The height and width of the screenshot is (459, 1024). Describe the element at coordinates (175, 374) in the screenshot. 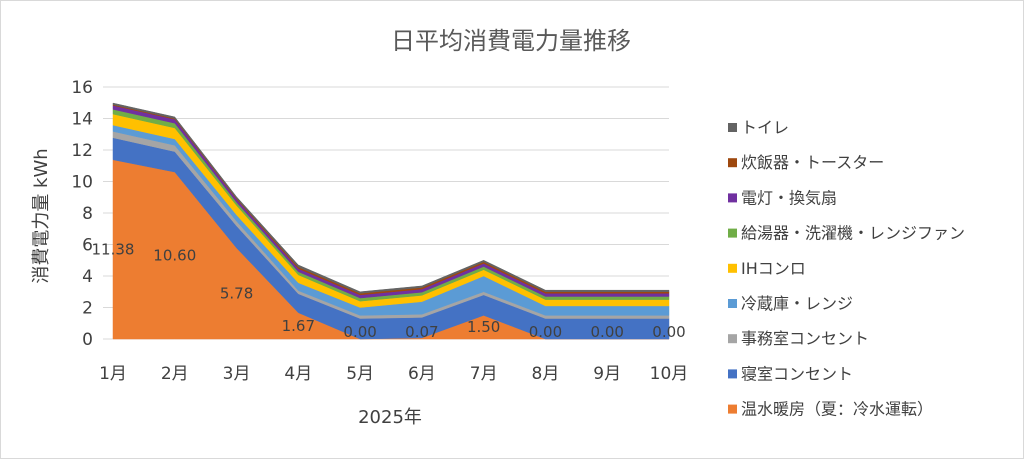

I see `x-tick-label: 2月` at that location.